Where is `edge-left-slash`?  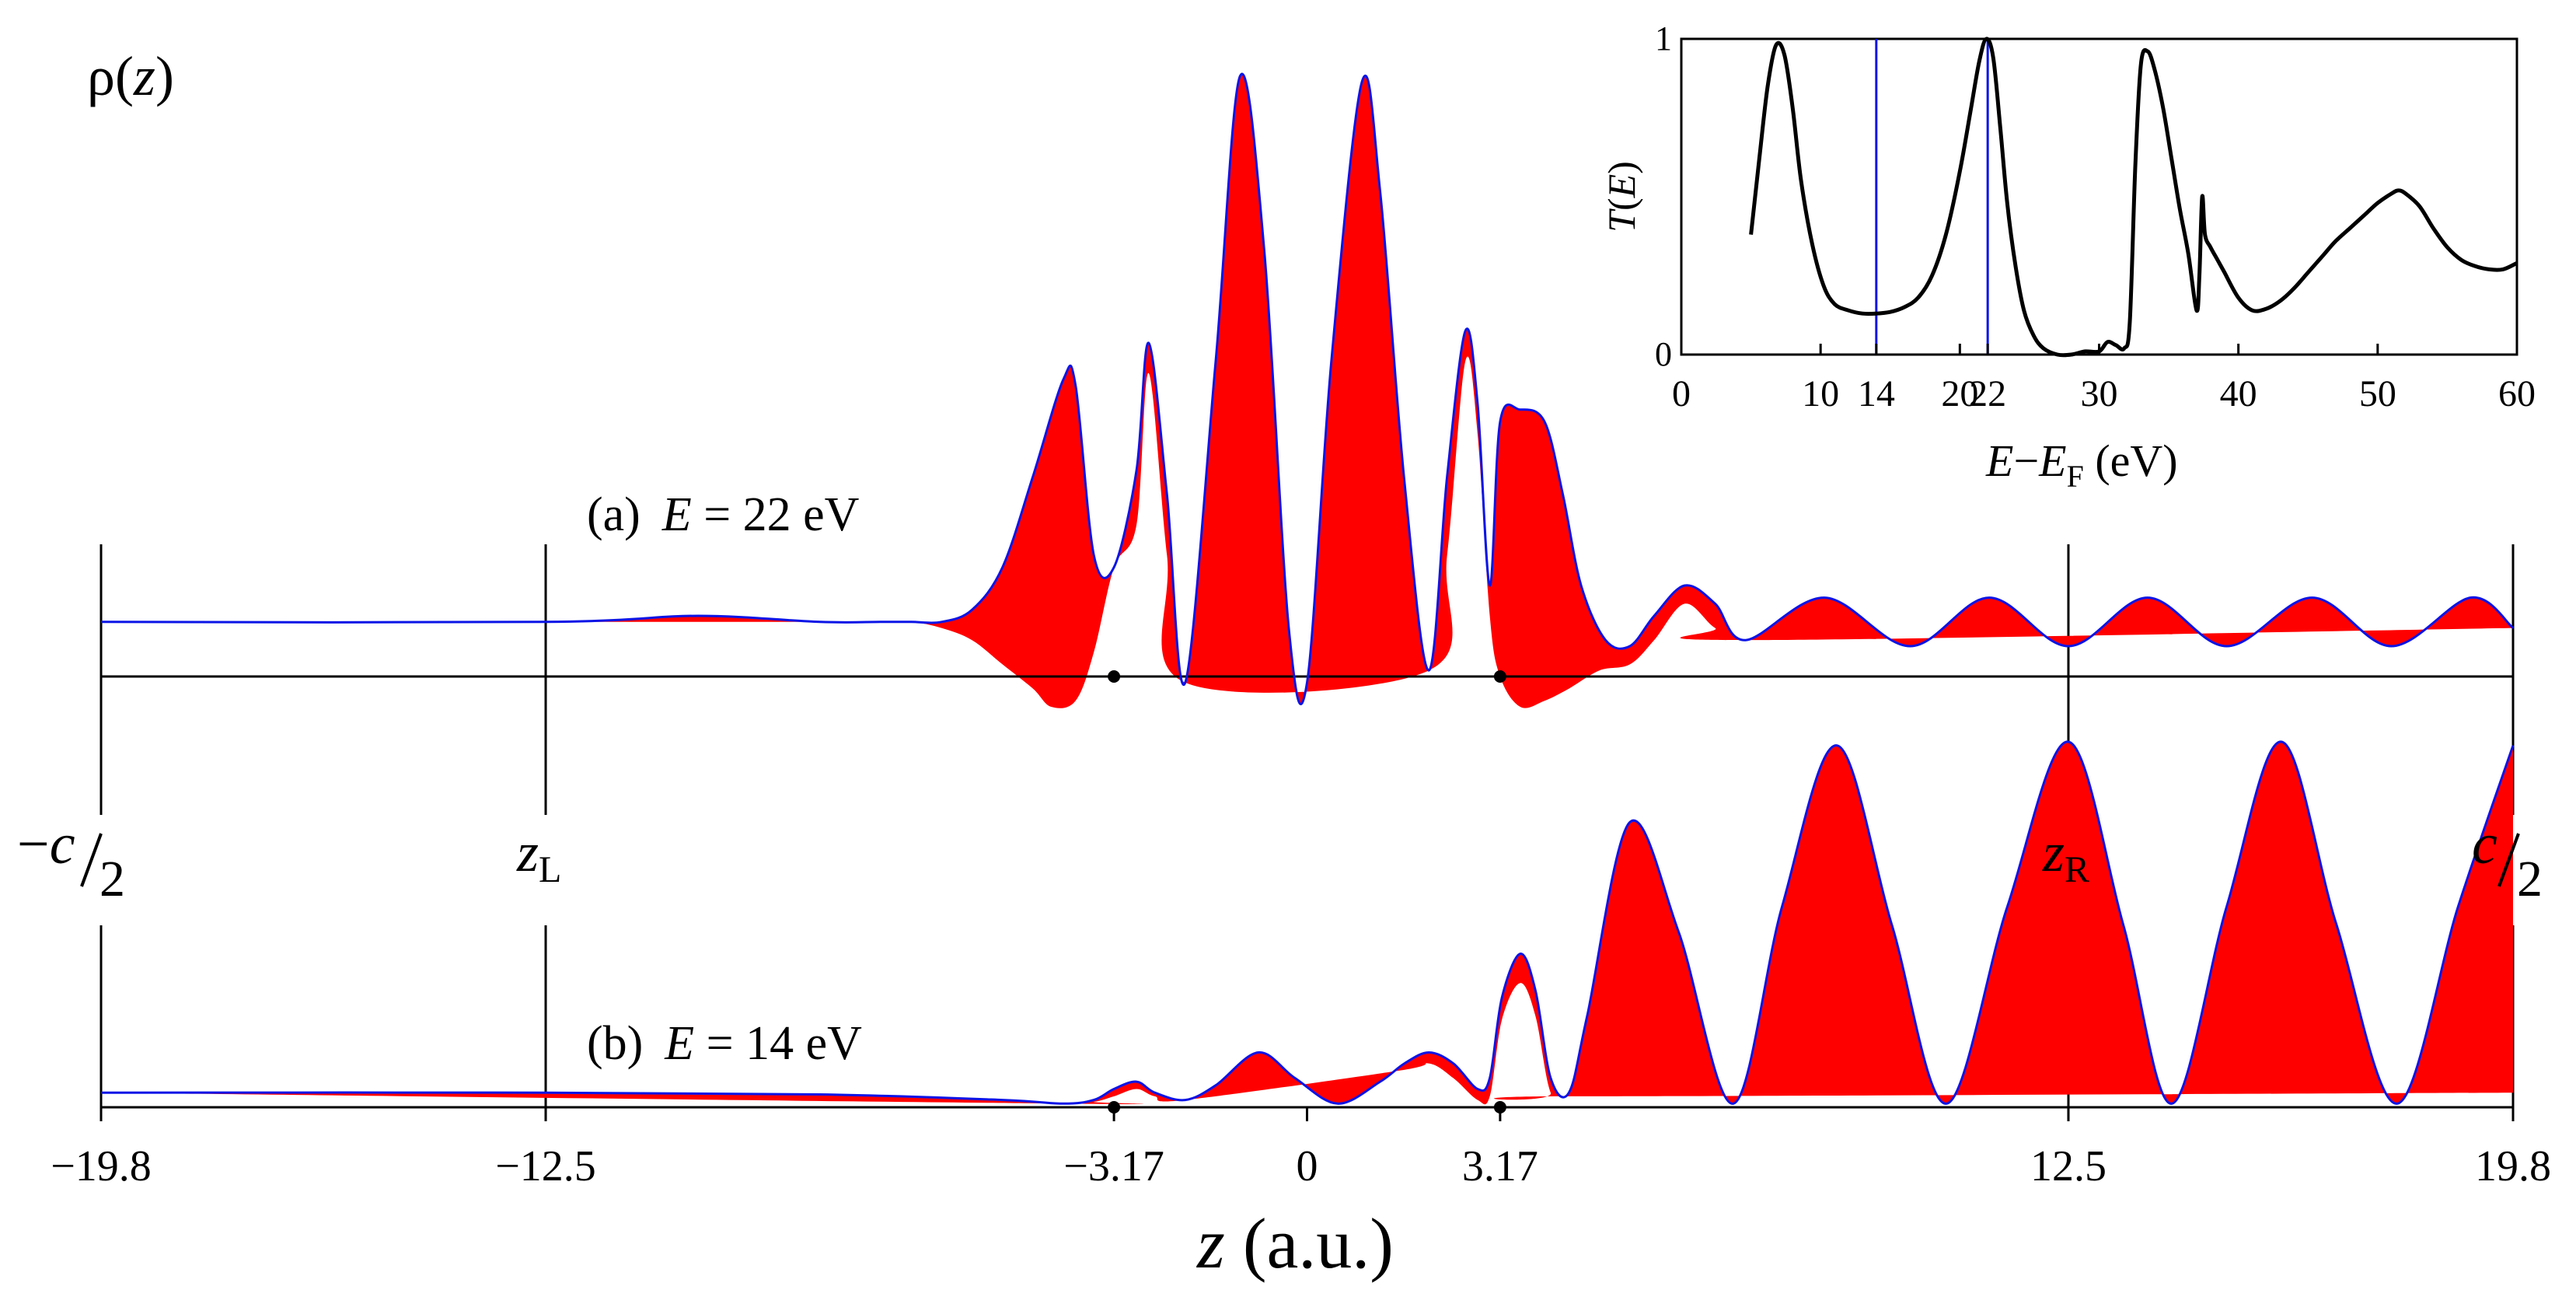 edge-left-slash is located at coordinates (92, 860).